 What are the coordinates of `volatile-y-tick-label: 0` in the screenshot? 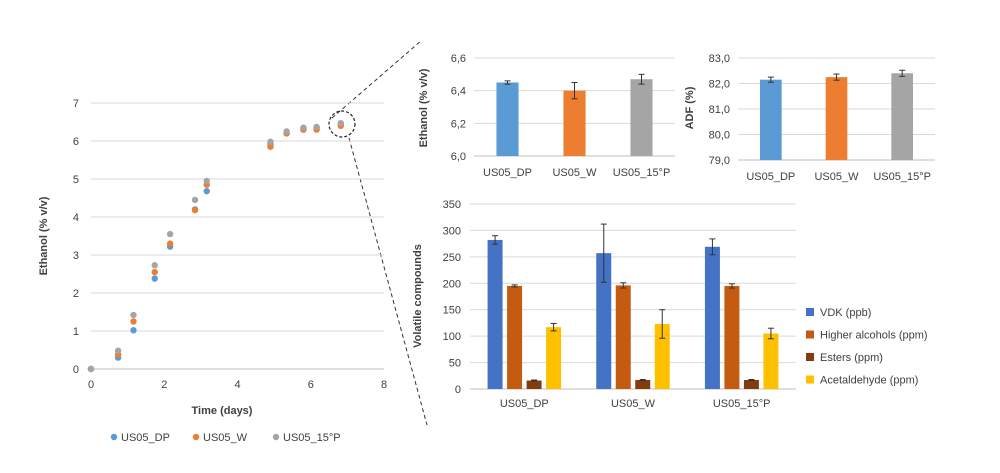 It's located at (458, 390).